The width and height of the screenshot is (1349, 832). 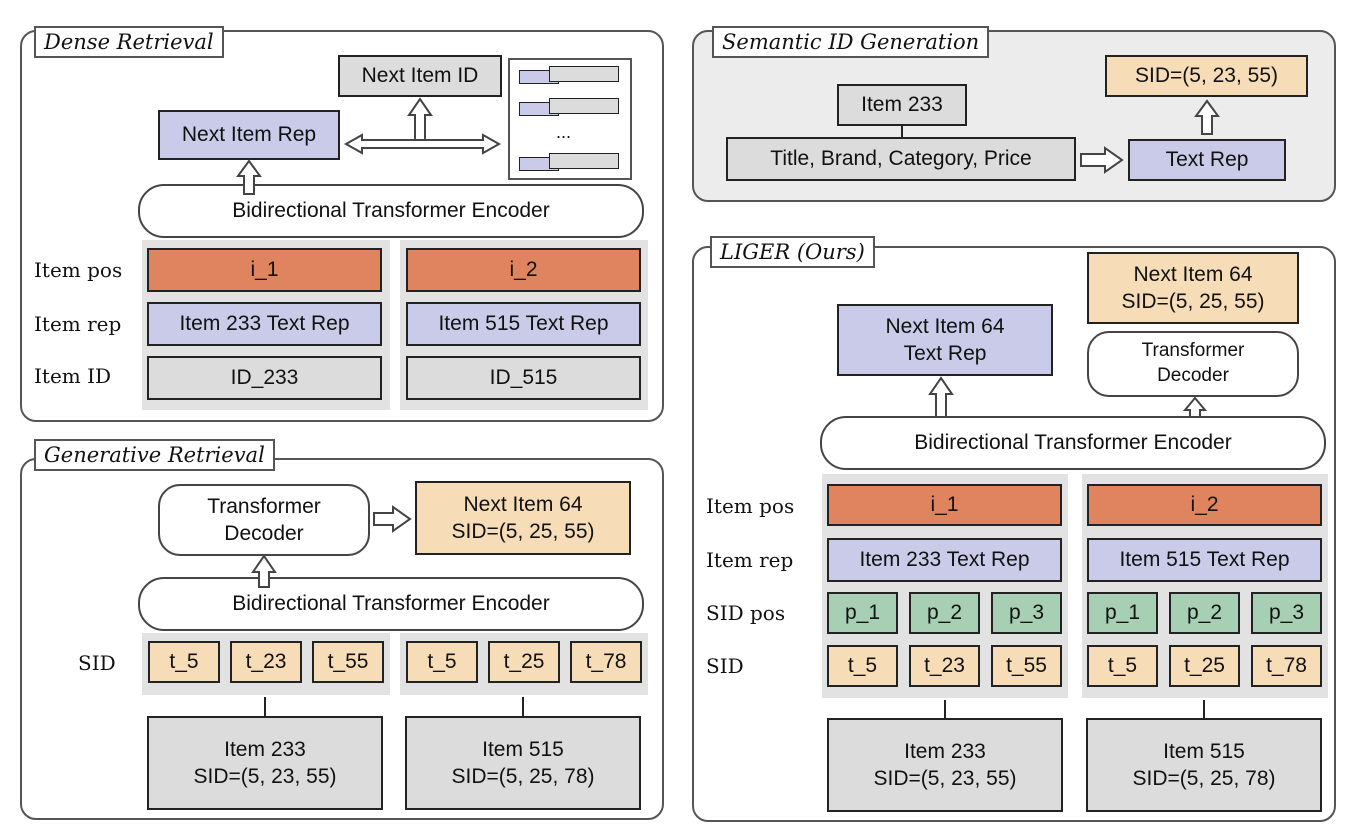 What do you see at coordinates (750, 560) in the screenshot?
I see `liger-label-item-rep: Item rep` at bounding box center [750, 560].